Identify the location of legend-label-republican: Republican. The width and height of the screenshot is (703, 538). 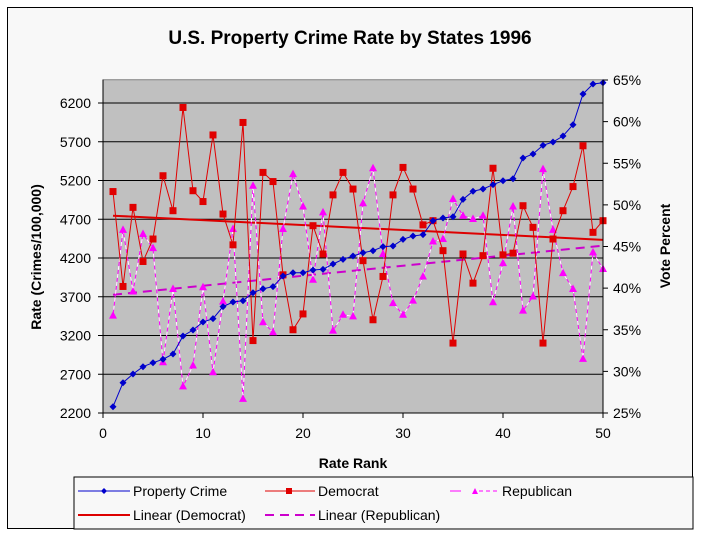
(537, 491).